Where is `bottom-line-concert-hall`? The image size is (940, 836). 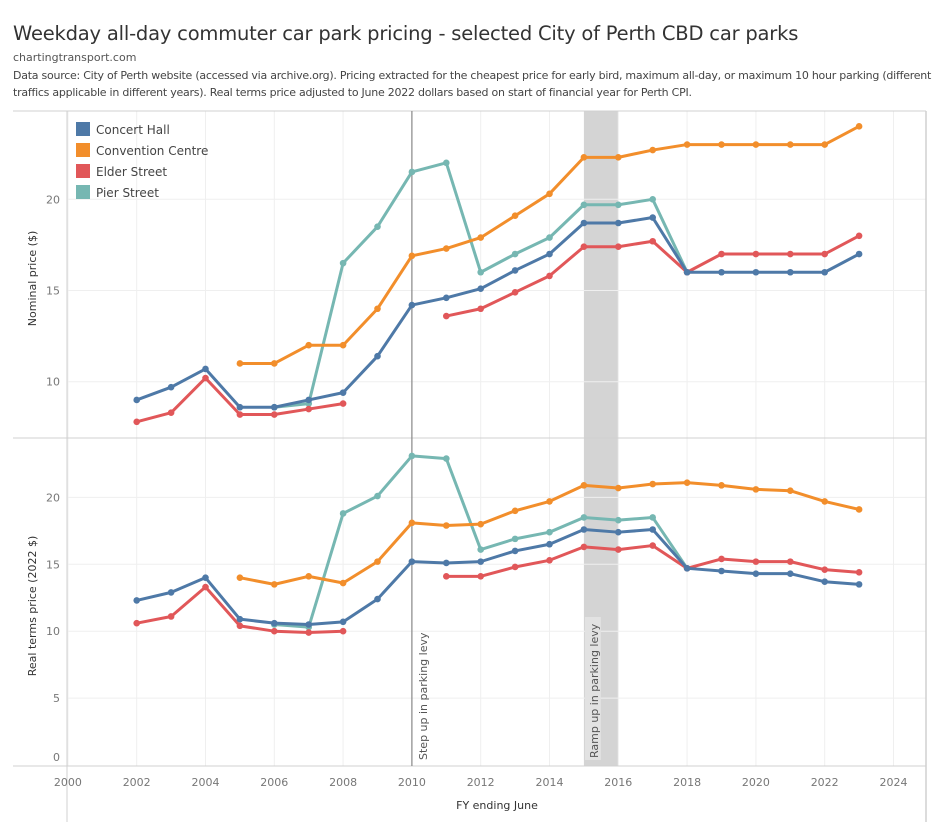 bottom-line-concert-hall is located at coordinates (498, 577).